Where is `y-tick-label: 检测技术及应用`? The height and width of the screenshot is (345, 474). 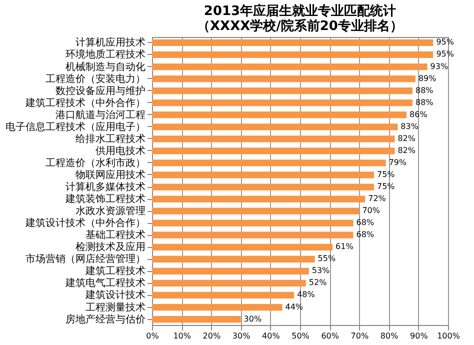
y-tick-label: 检测技术及应用 is located at coordinates (111, 247).